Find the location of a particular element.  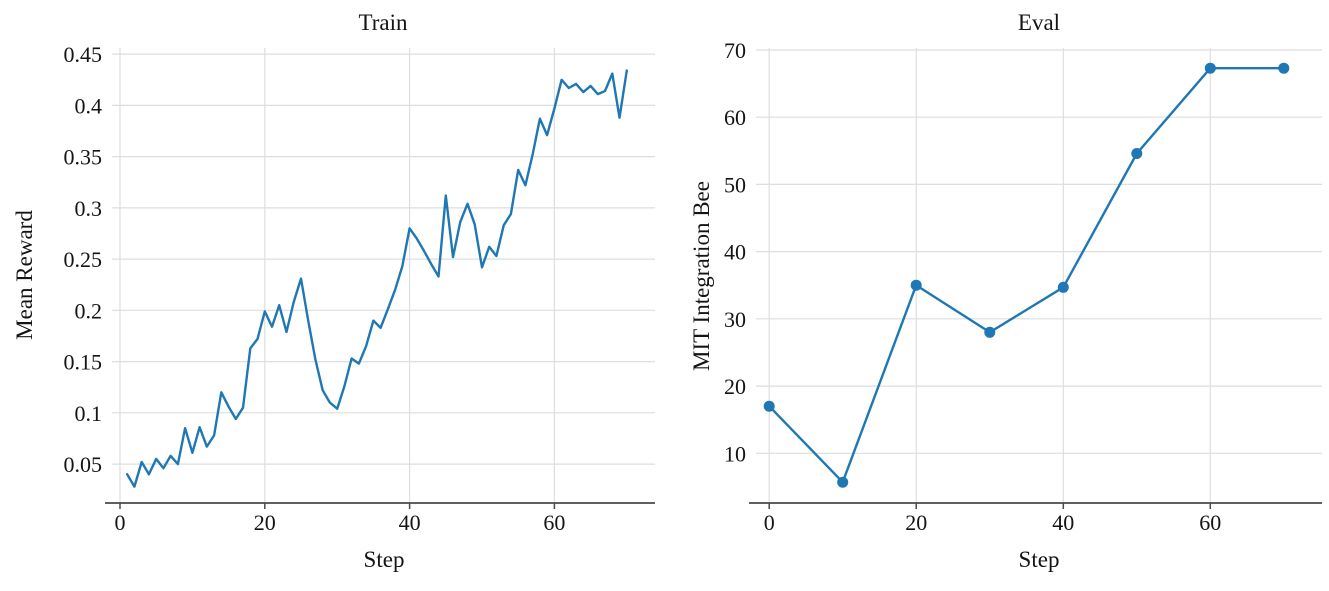

y-tick-label: 0.3 is located at coordinates (89, 208).